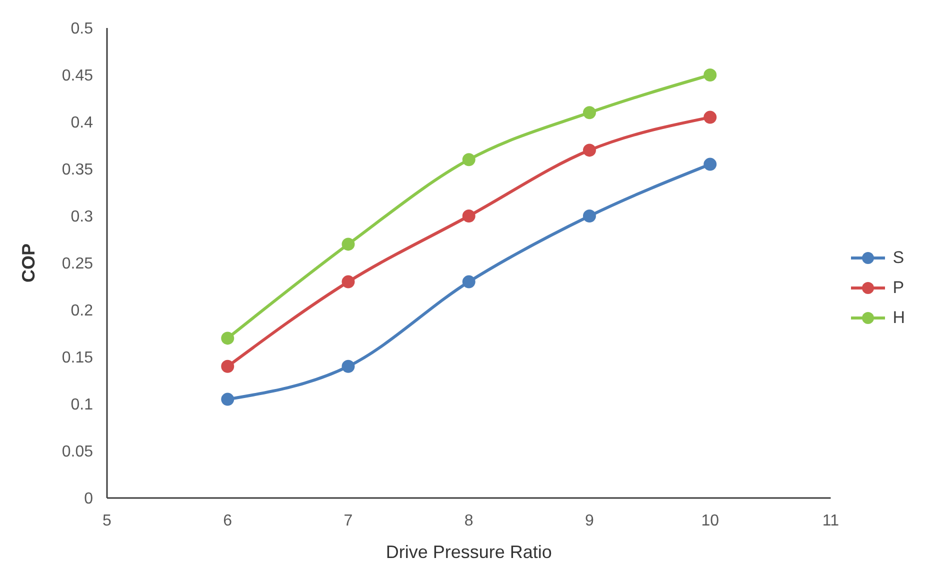 Image resolution: width=925 pixels, height=576 pixels. What do you see at coordinates (831, 521) in the screenshot?
I see `x-tick-label: 11` at bounding box center [831, 521].